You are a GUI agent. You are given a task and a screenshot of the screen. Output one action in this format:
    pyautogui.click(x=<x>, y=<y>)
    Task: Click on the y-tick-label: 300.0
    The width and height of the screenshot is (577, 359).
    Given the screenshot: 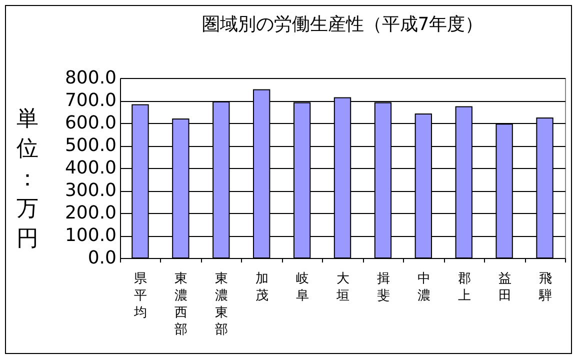 What is the action you would take?
    pyautogui.click(x=90, y=190)
    